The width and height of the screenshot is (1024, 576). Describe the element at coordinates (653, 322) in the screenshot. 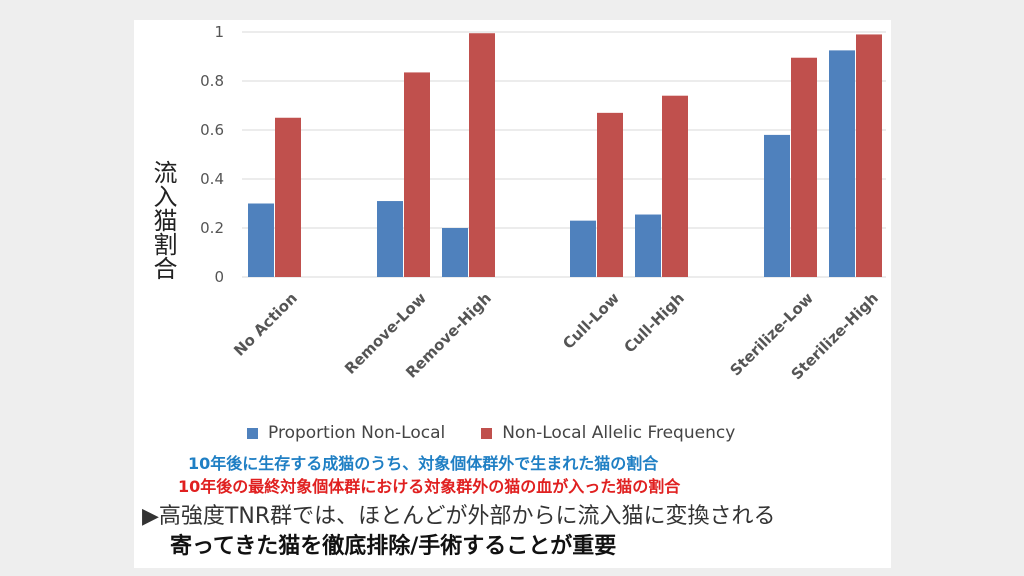

I see `x-category-label: Cull-High` at that location.